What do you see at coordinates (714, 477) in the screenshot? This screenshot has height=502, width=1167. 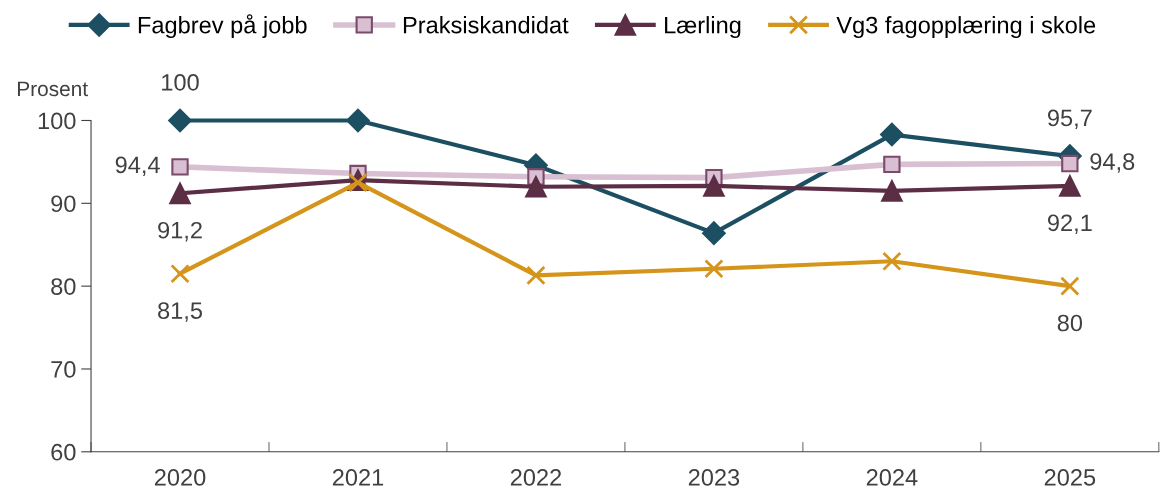 I see `x-tick-label: 2023` at bounding box center [714, 477].